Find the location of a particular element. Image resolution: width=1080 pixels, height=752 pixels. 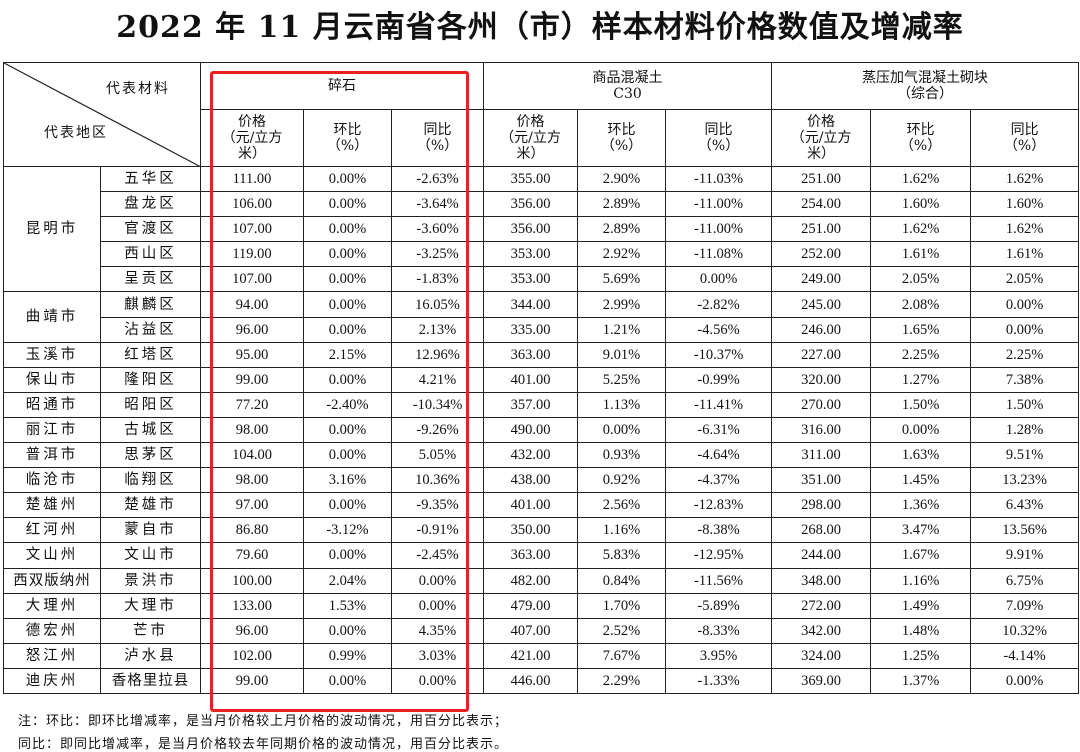

block-mom: 2.08% is located at coordinates (921, 304).